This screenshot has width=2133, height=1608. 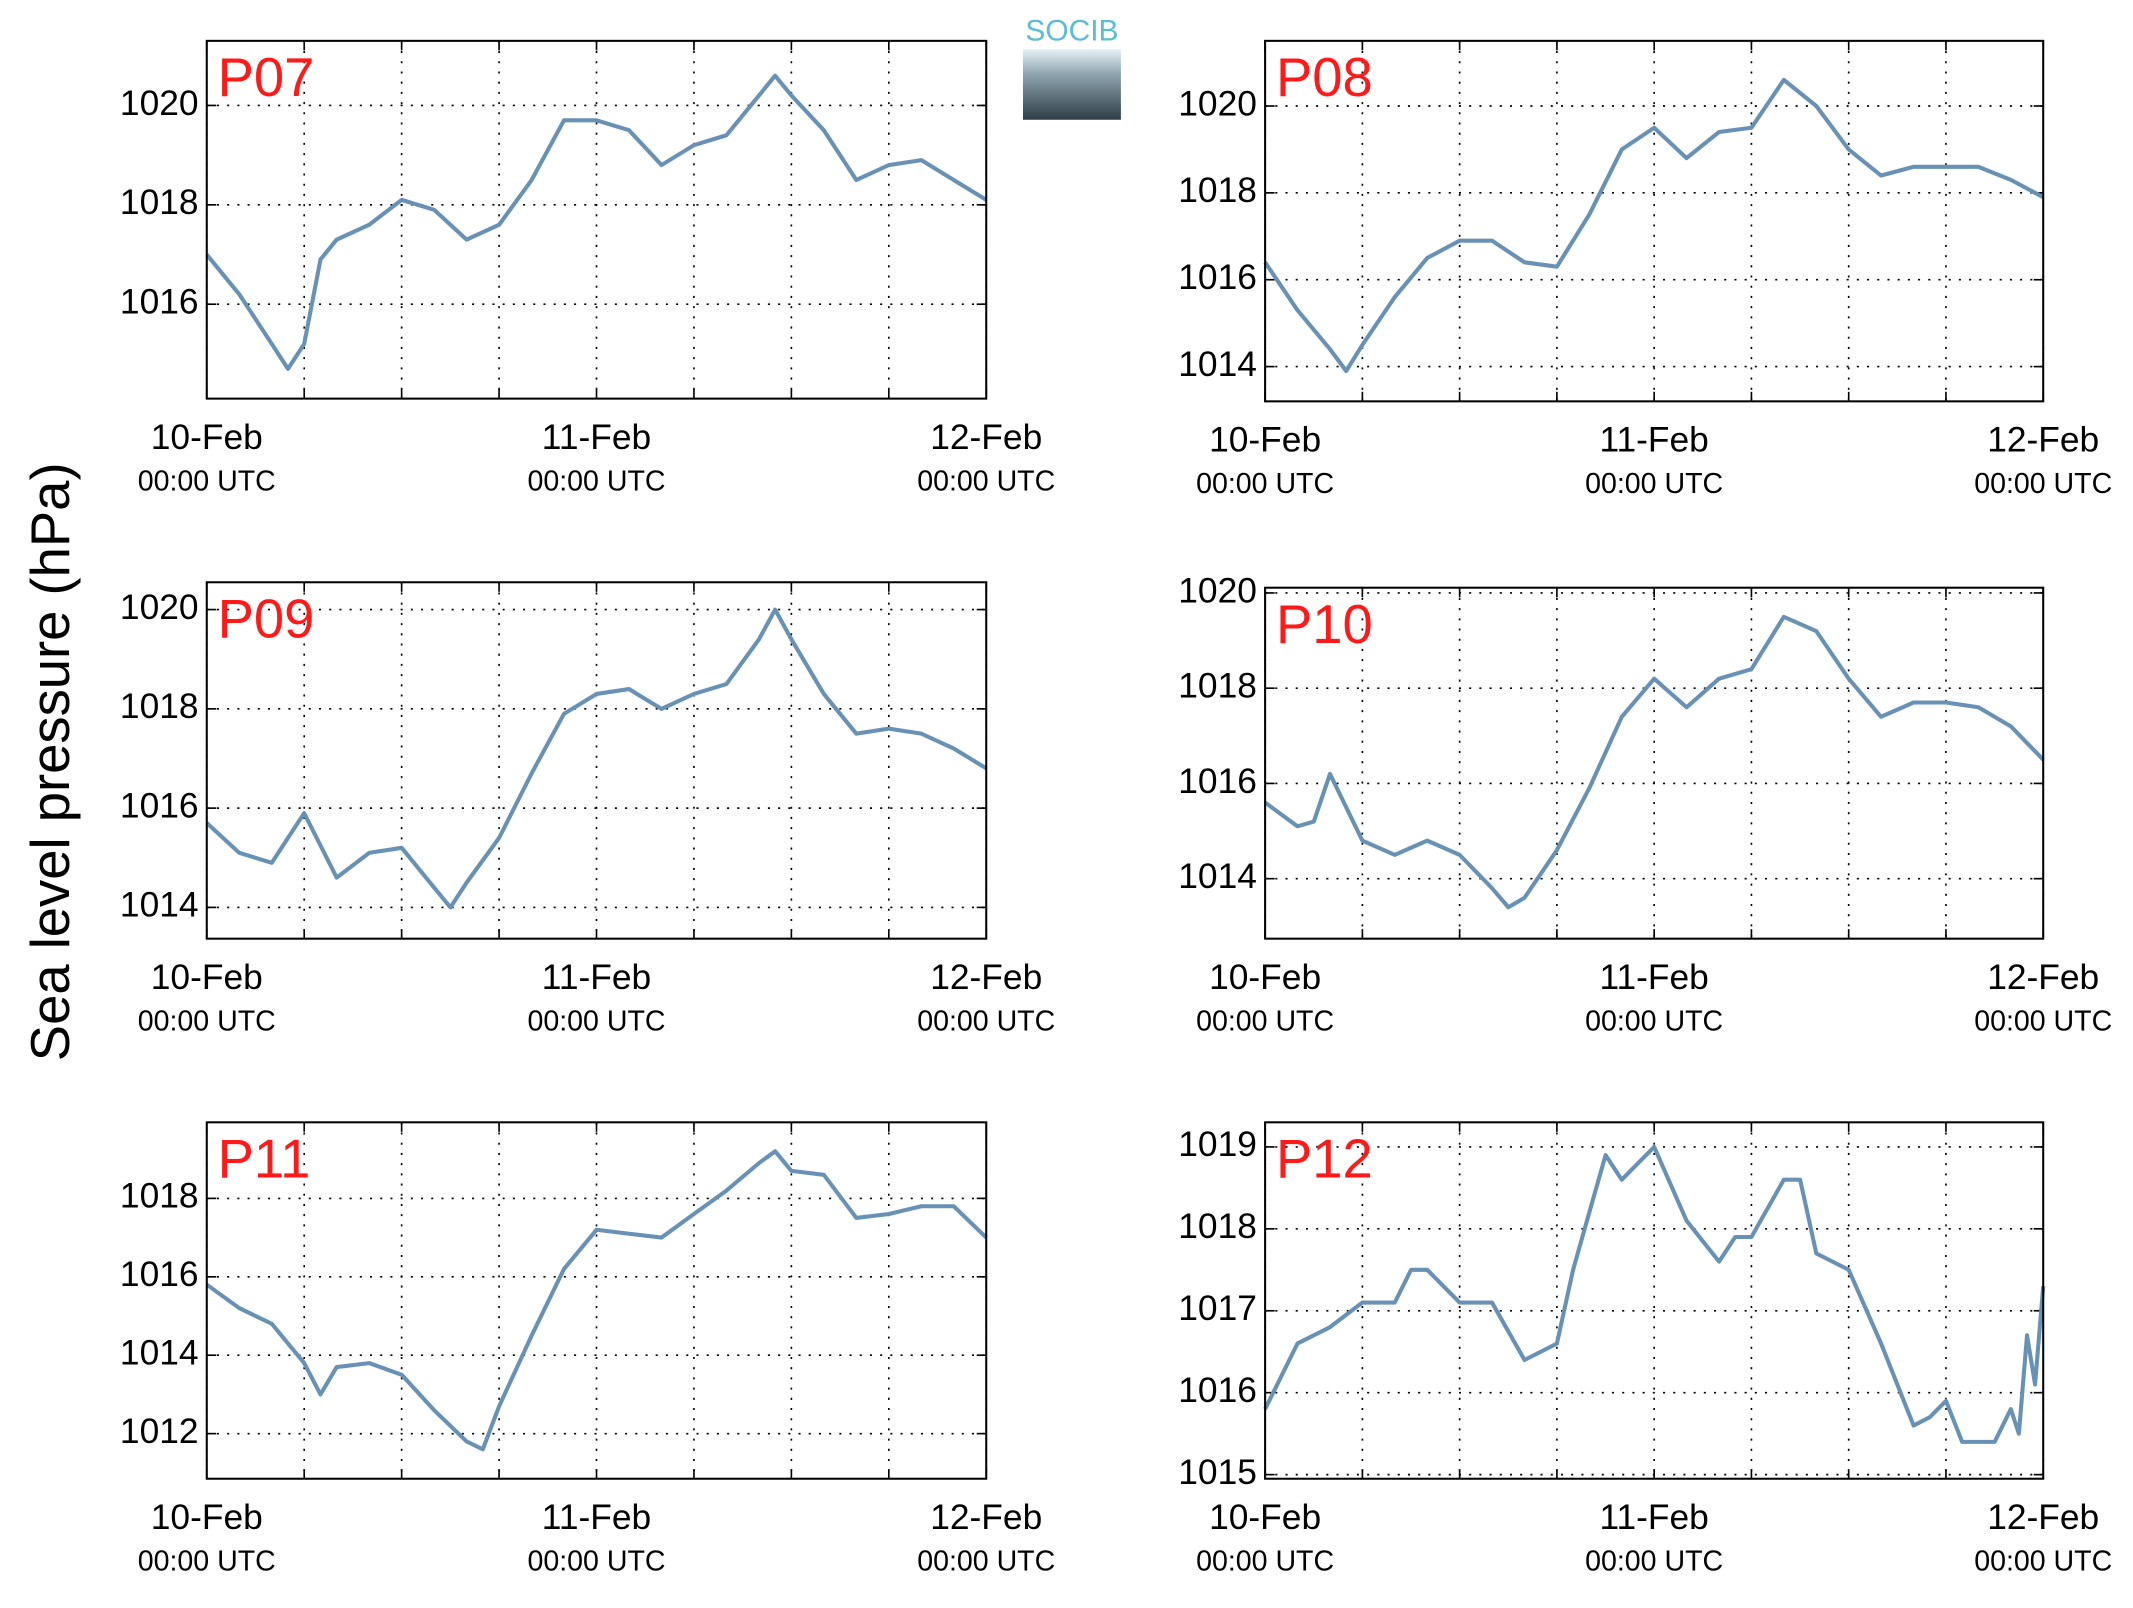 I want to click on logo-text: SOCIB, so click(x=1071, y=31).